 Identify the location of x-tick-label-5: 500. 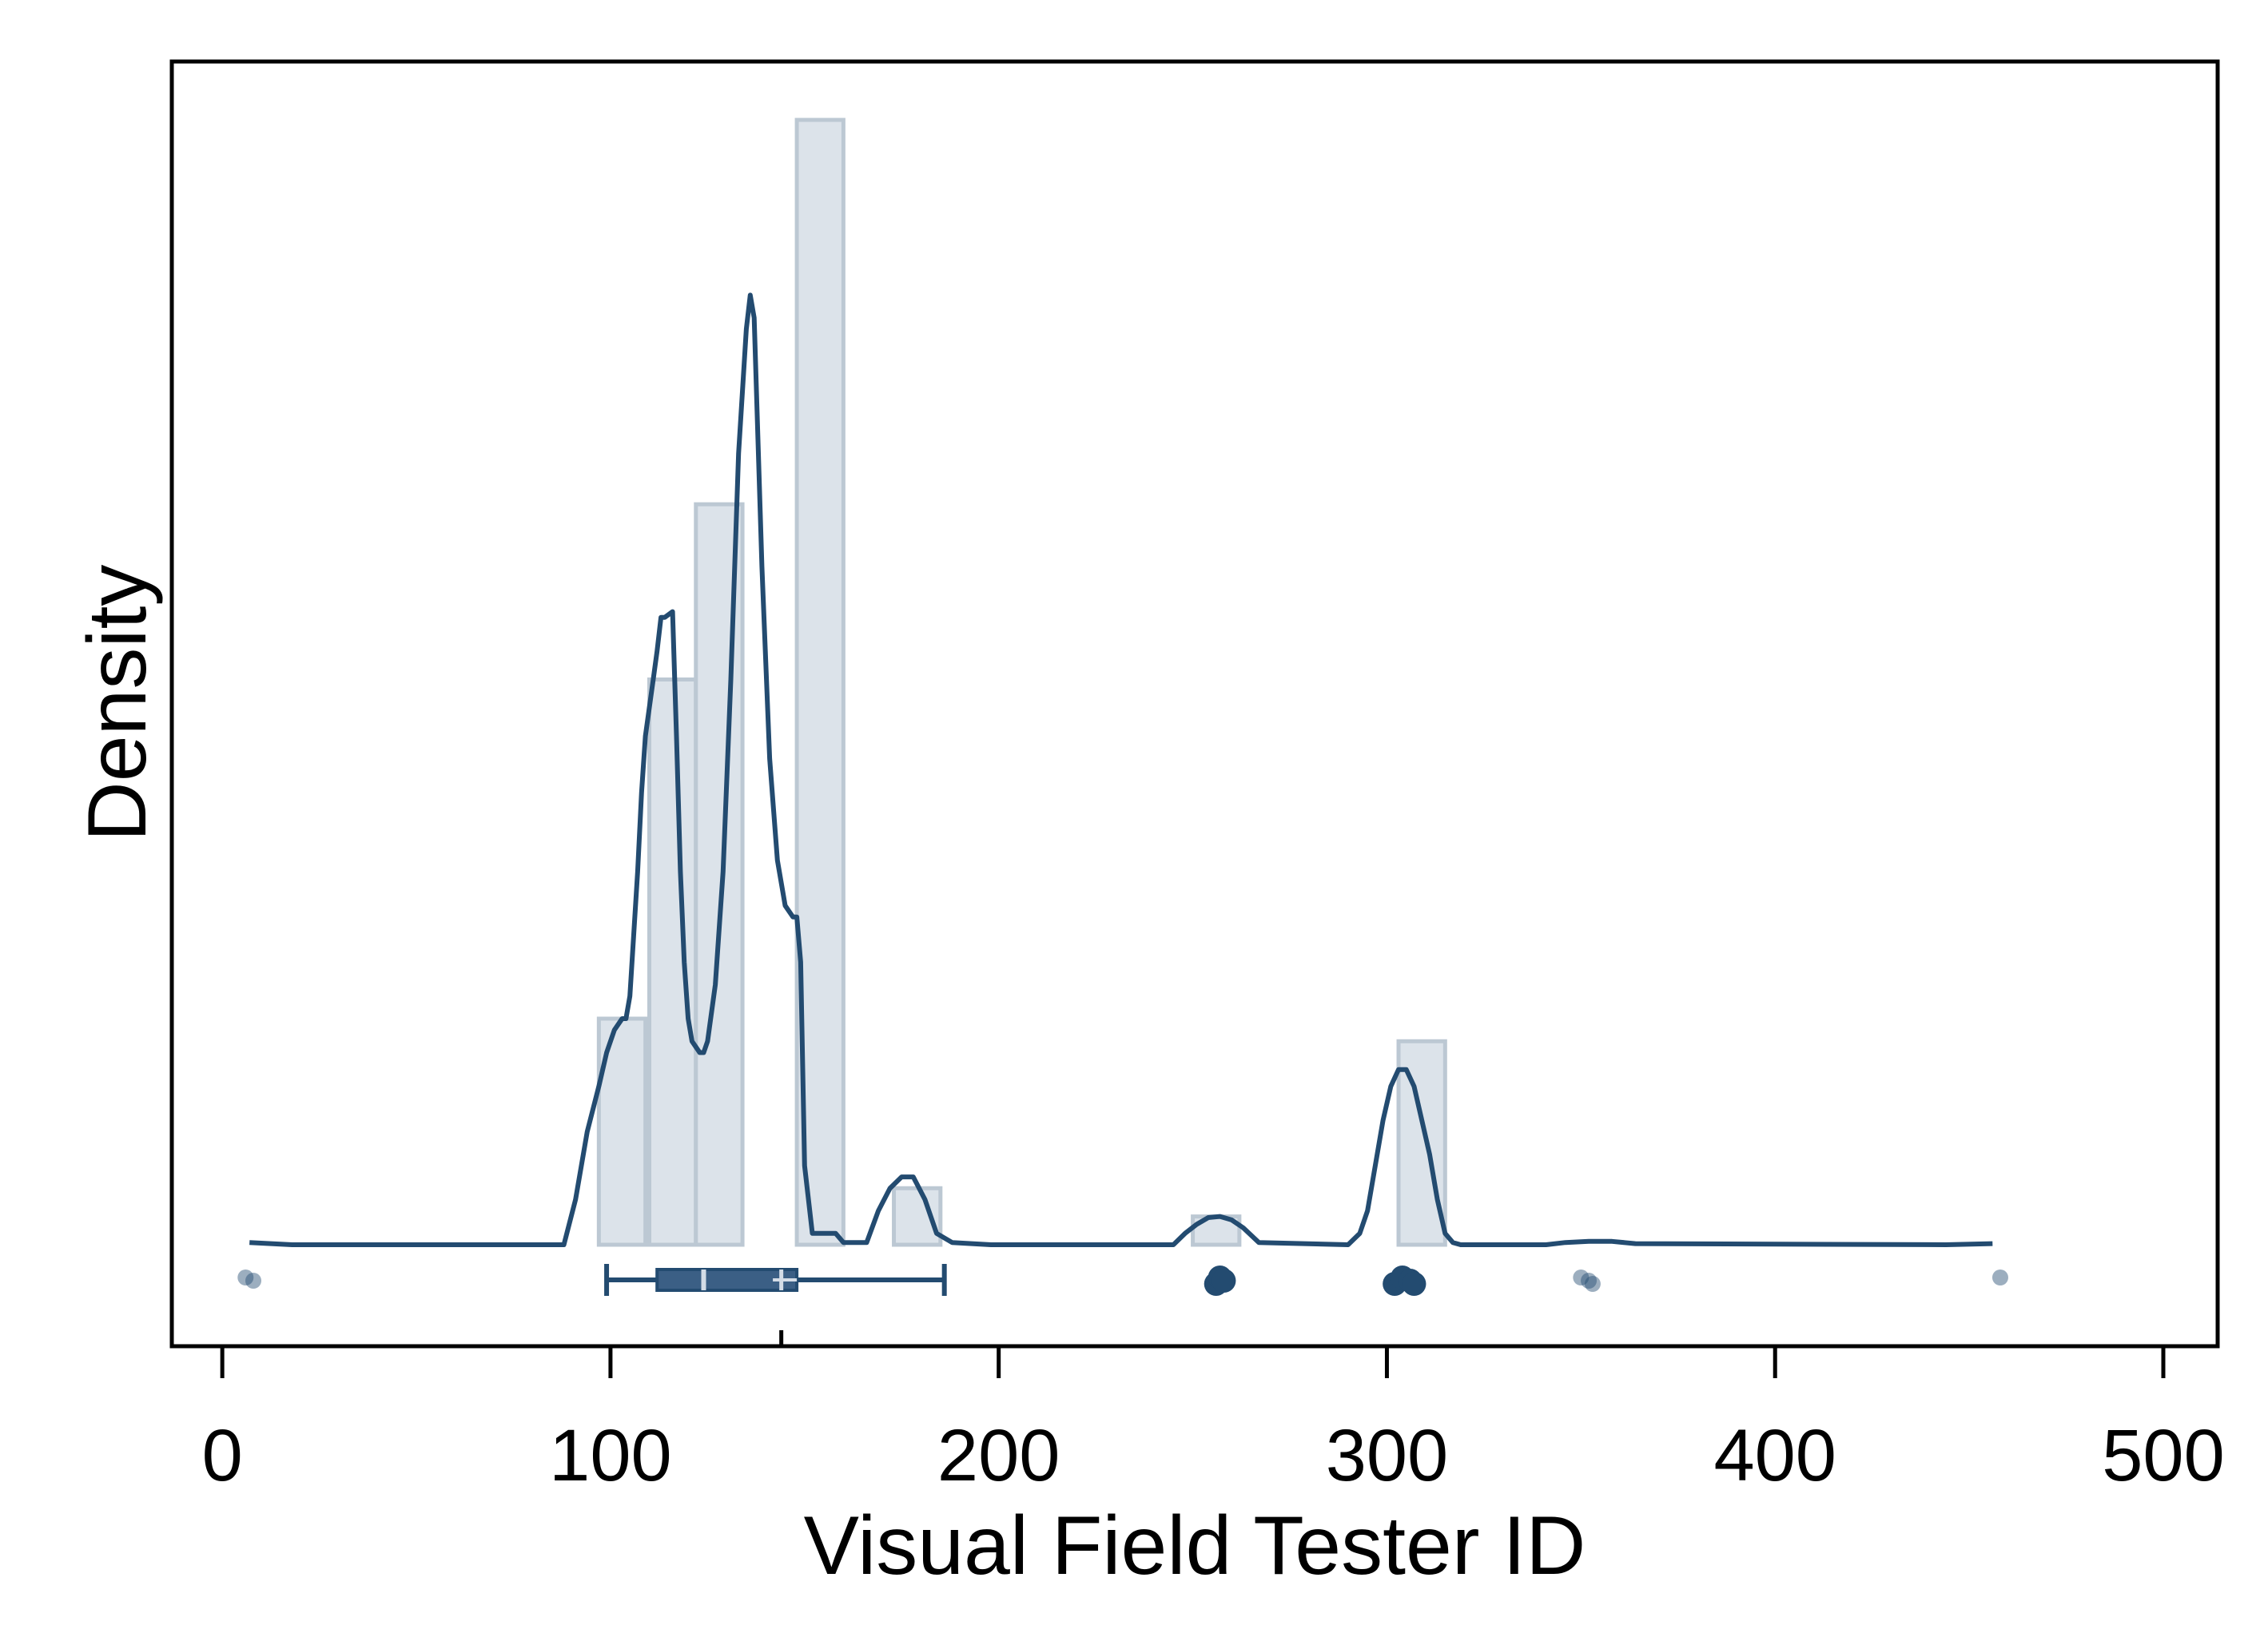
(2163, 1455).